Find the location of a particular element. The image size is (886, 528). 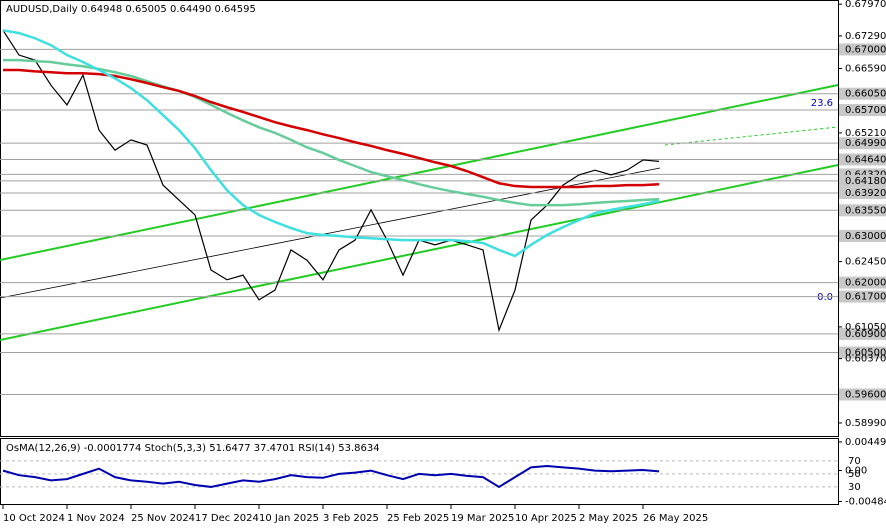

level-label: 0.67000 is located at coordinates (865, 49).